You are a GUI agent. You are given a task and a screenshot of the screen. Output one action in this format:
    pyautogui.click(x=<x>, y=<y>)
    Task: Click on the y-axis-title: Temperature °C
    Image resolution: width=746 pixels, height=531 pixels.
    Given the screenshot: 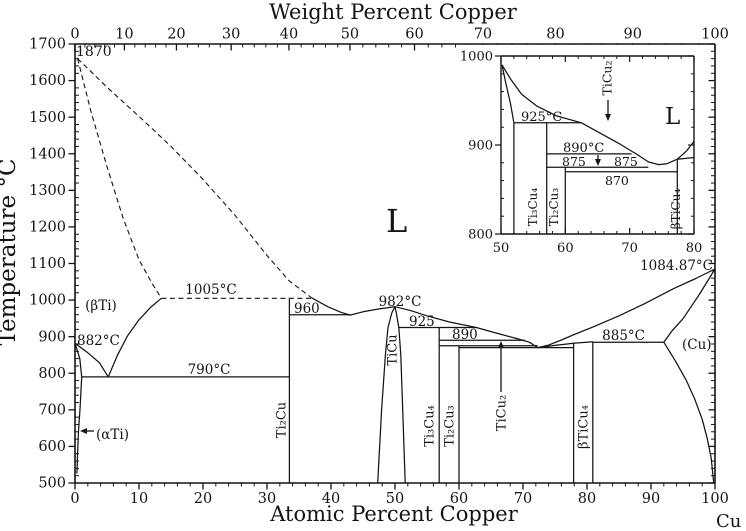 What is the action you would take?
    pyautogui.click(x=10, y=251)
    